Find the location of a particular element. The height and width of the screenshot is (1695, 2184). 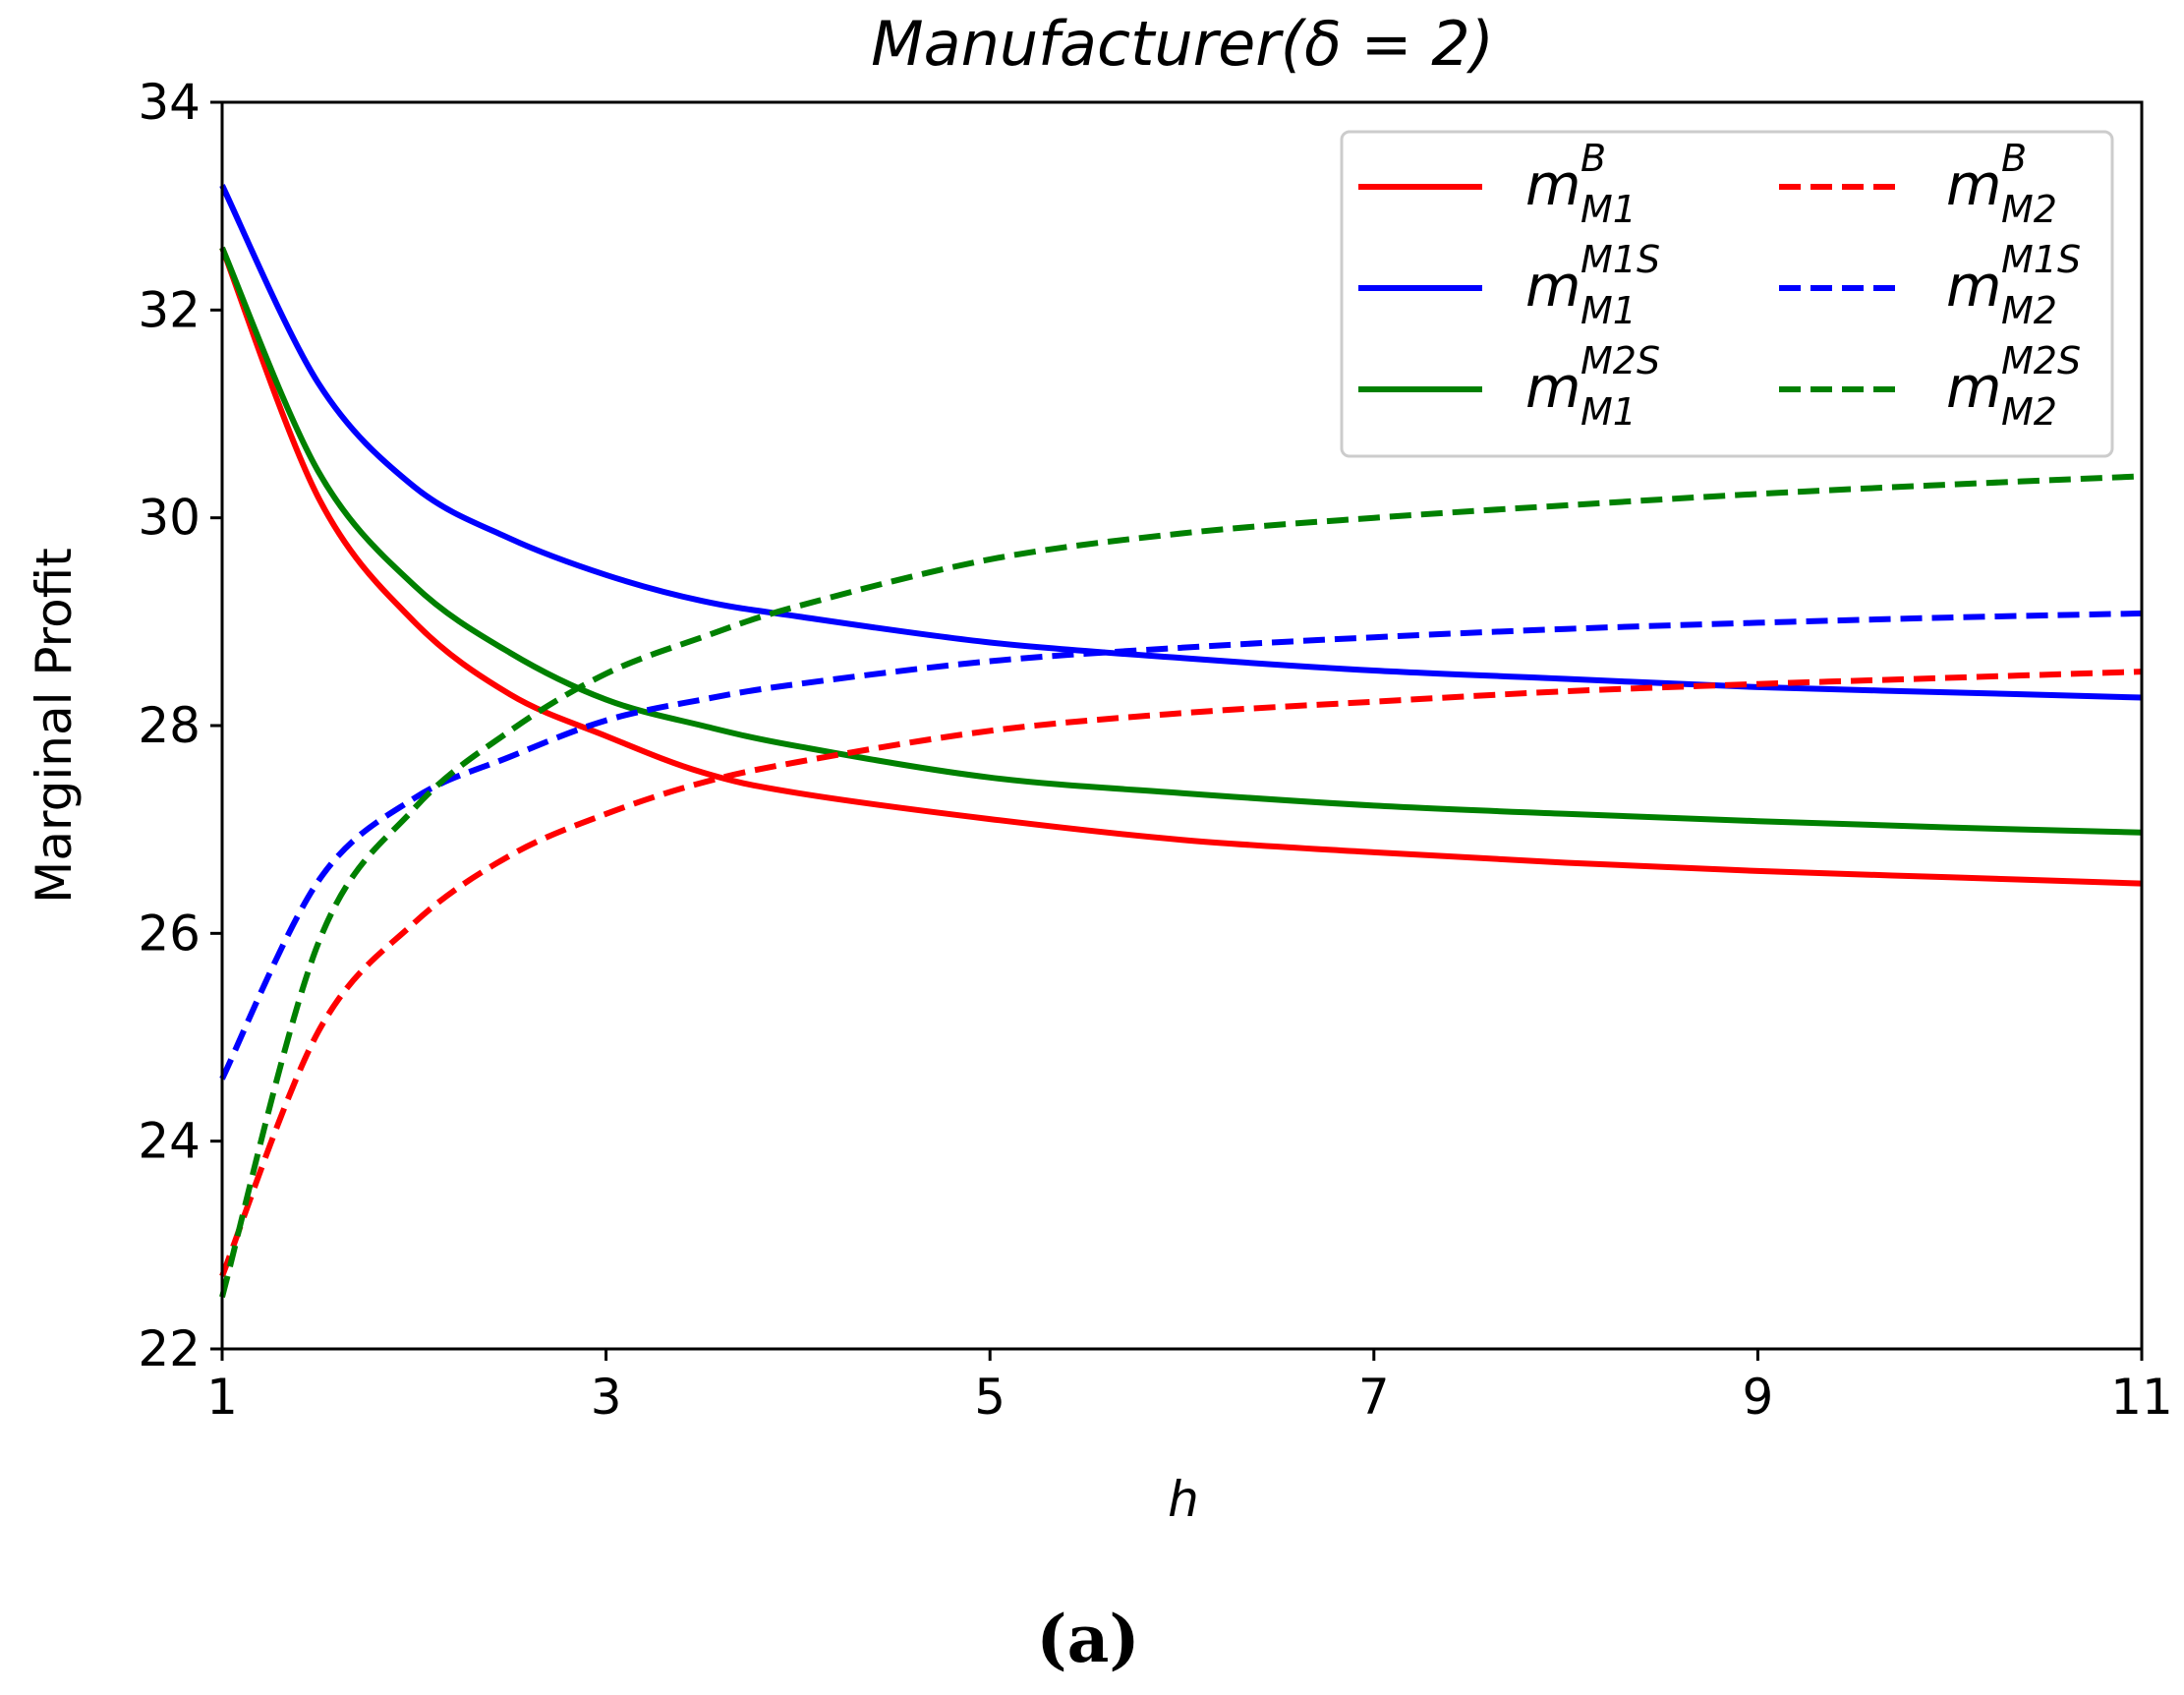

x-tick-label: 1 is located at coordinates (222, 1397).